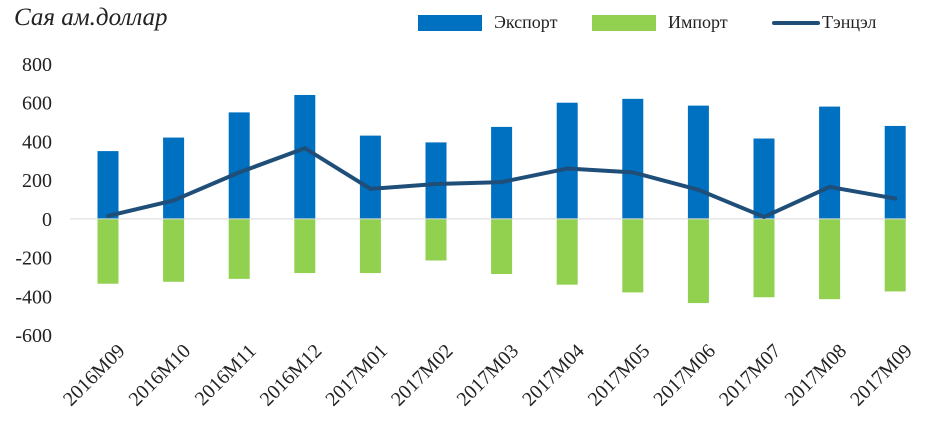 Image resolution: width=926 pixels, height=430 pixels. I want to click on x-tick-label: 2017M01, so click(356, 375).